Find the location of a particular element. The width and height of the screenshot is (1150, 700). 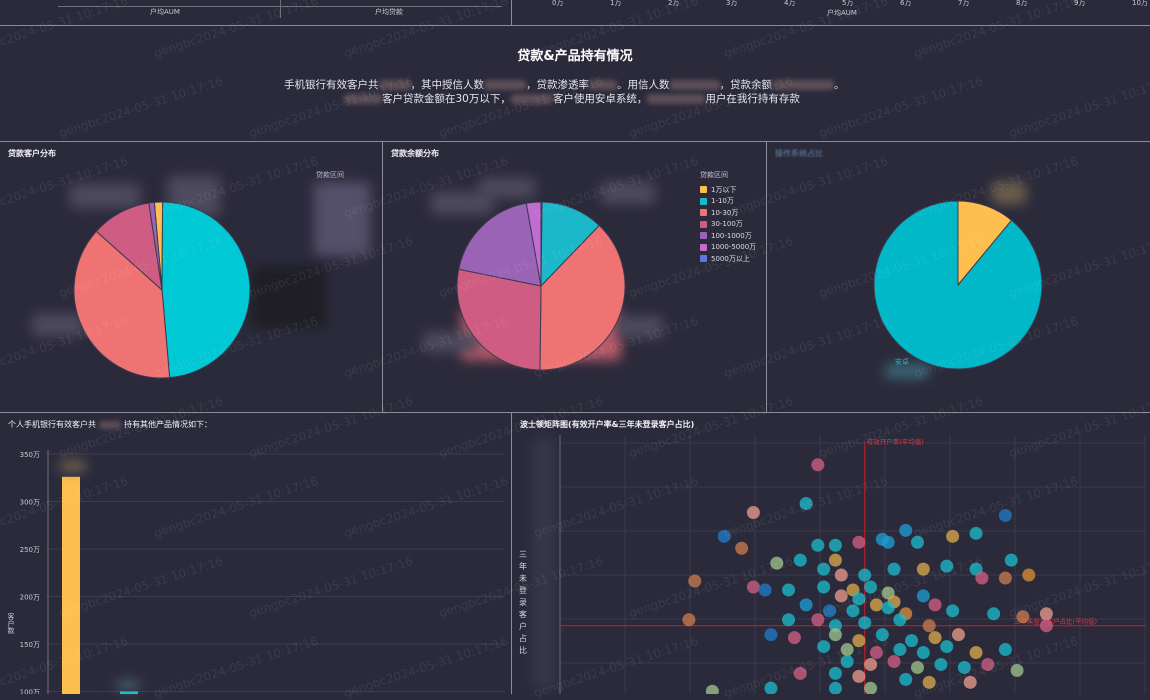

legend-item: 5000万以上 is located at coordinates (728, 259).